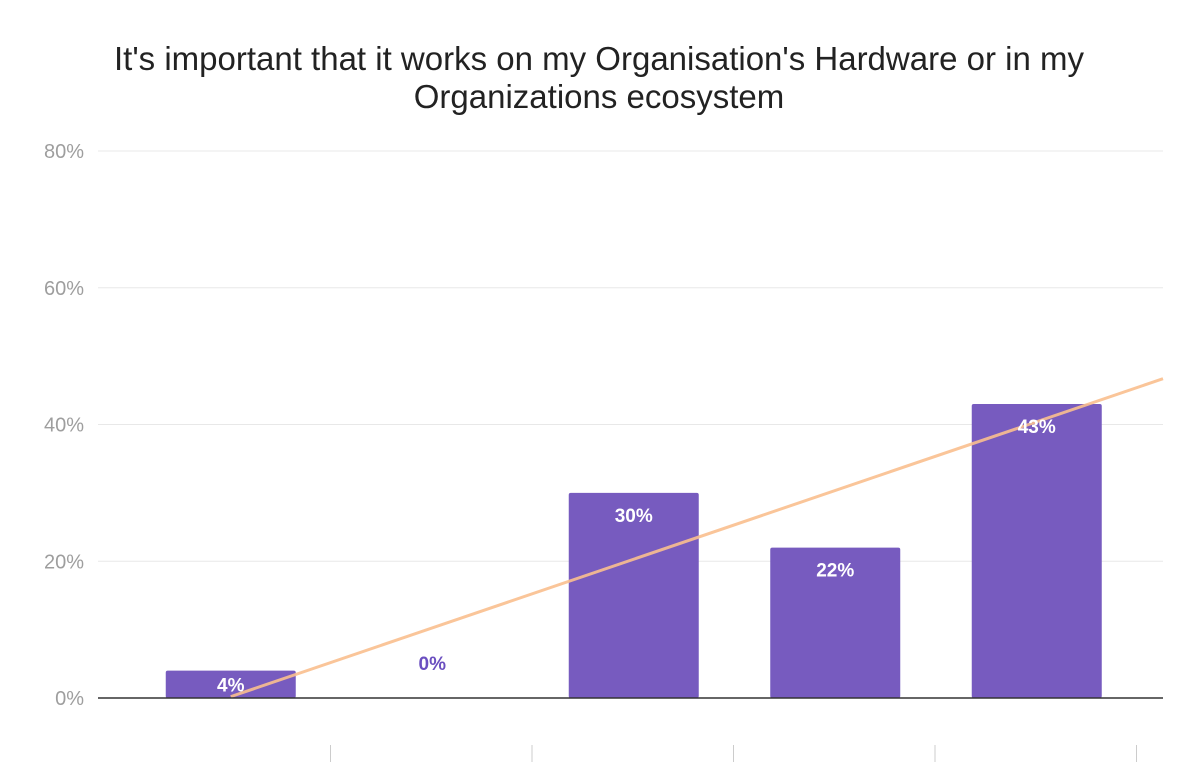  What do you see at coordinates (64, 289) in the screenshot?
I see `y-tick-label: 60%` at bounding box center [64, 289].